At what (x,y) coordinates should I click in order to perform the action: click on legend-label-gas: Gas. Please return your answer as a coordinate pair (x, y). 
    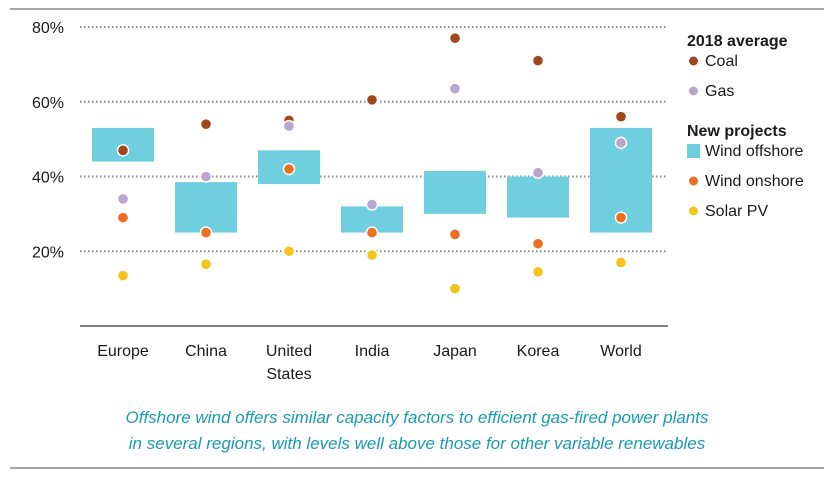
    Looking at the image, I should click on (719, 91).